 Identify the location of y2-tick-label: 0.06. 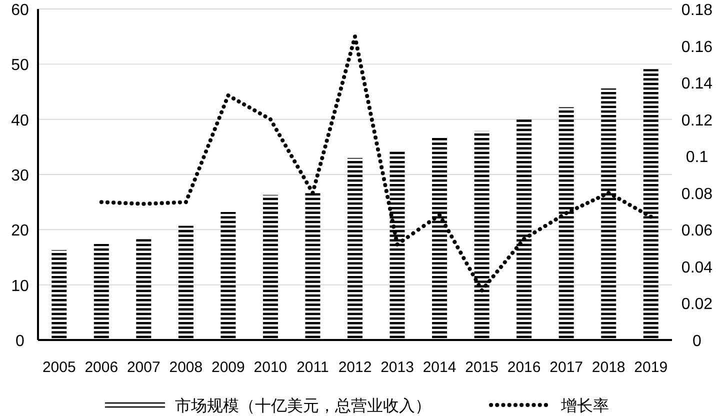
(697, 231).